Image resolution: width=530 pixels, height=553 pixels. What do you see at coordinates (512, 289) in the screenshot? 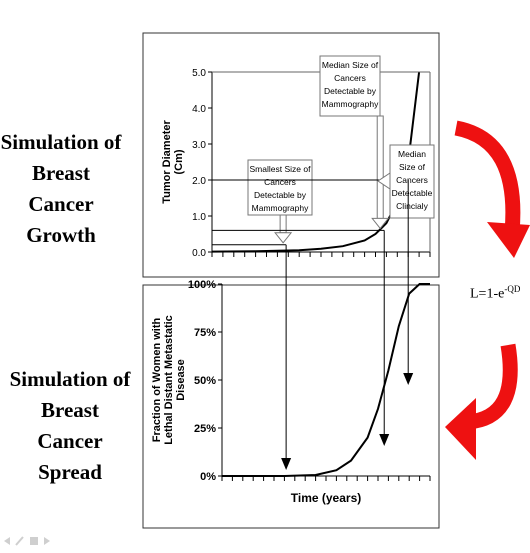
I see `formula-exponent: -QD` at bounding box center [512, 289].